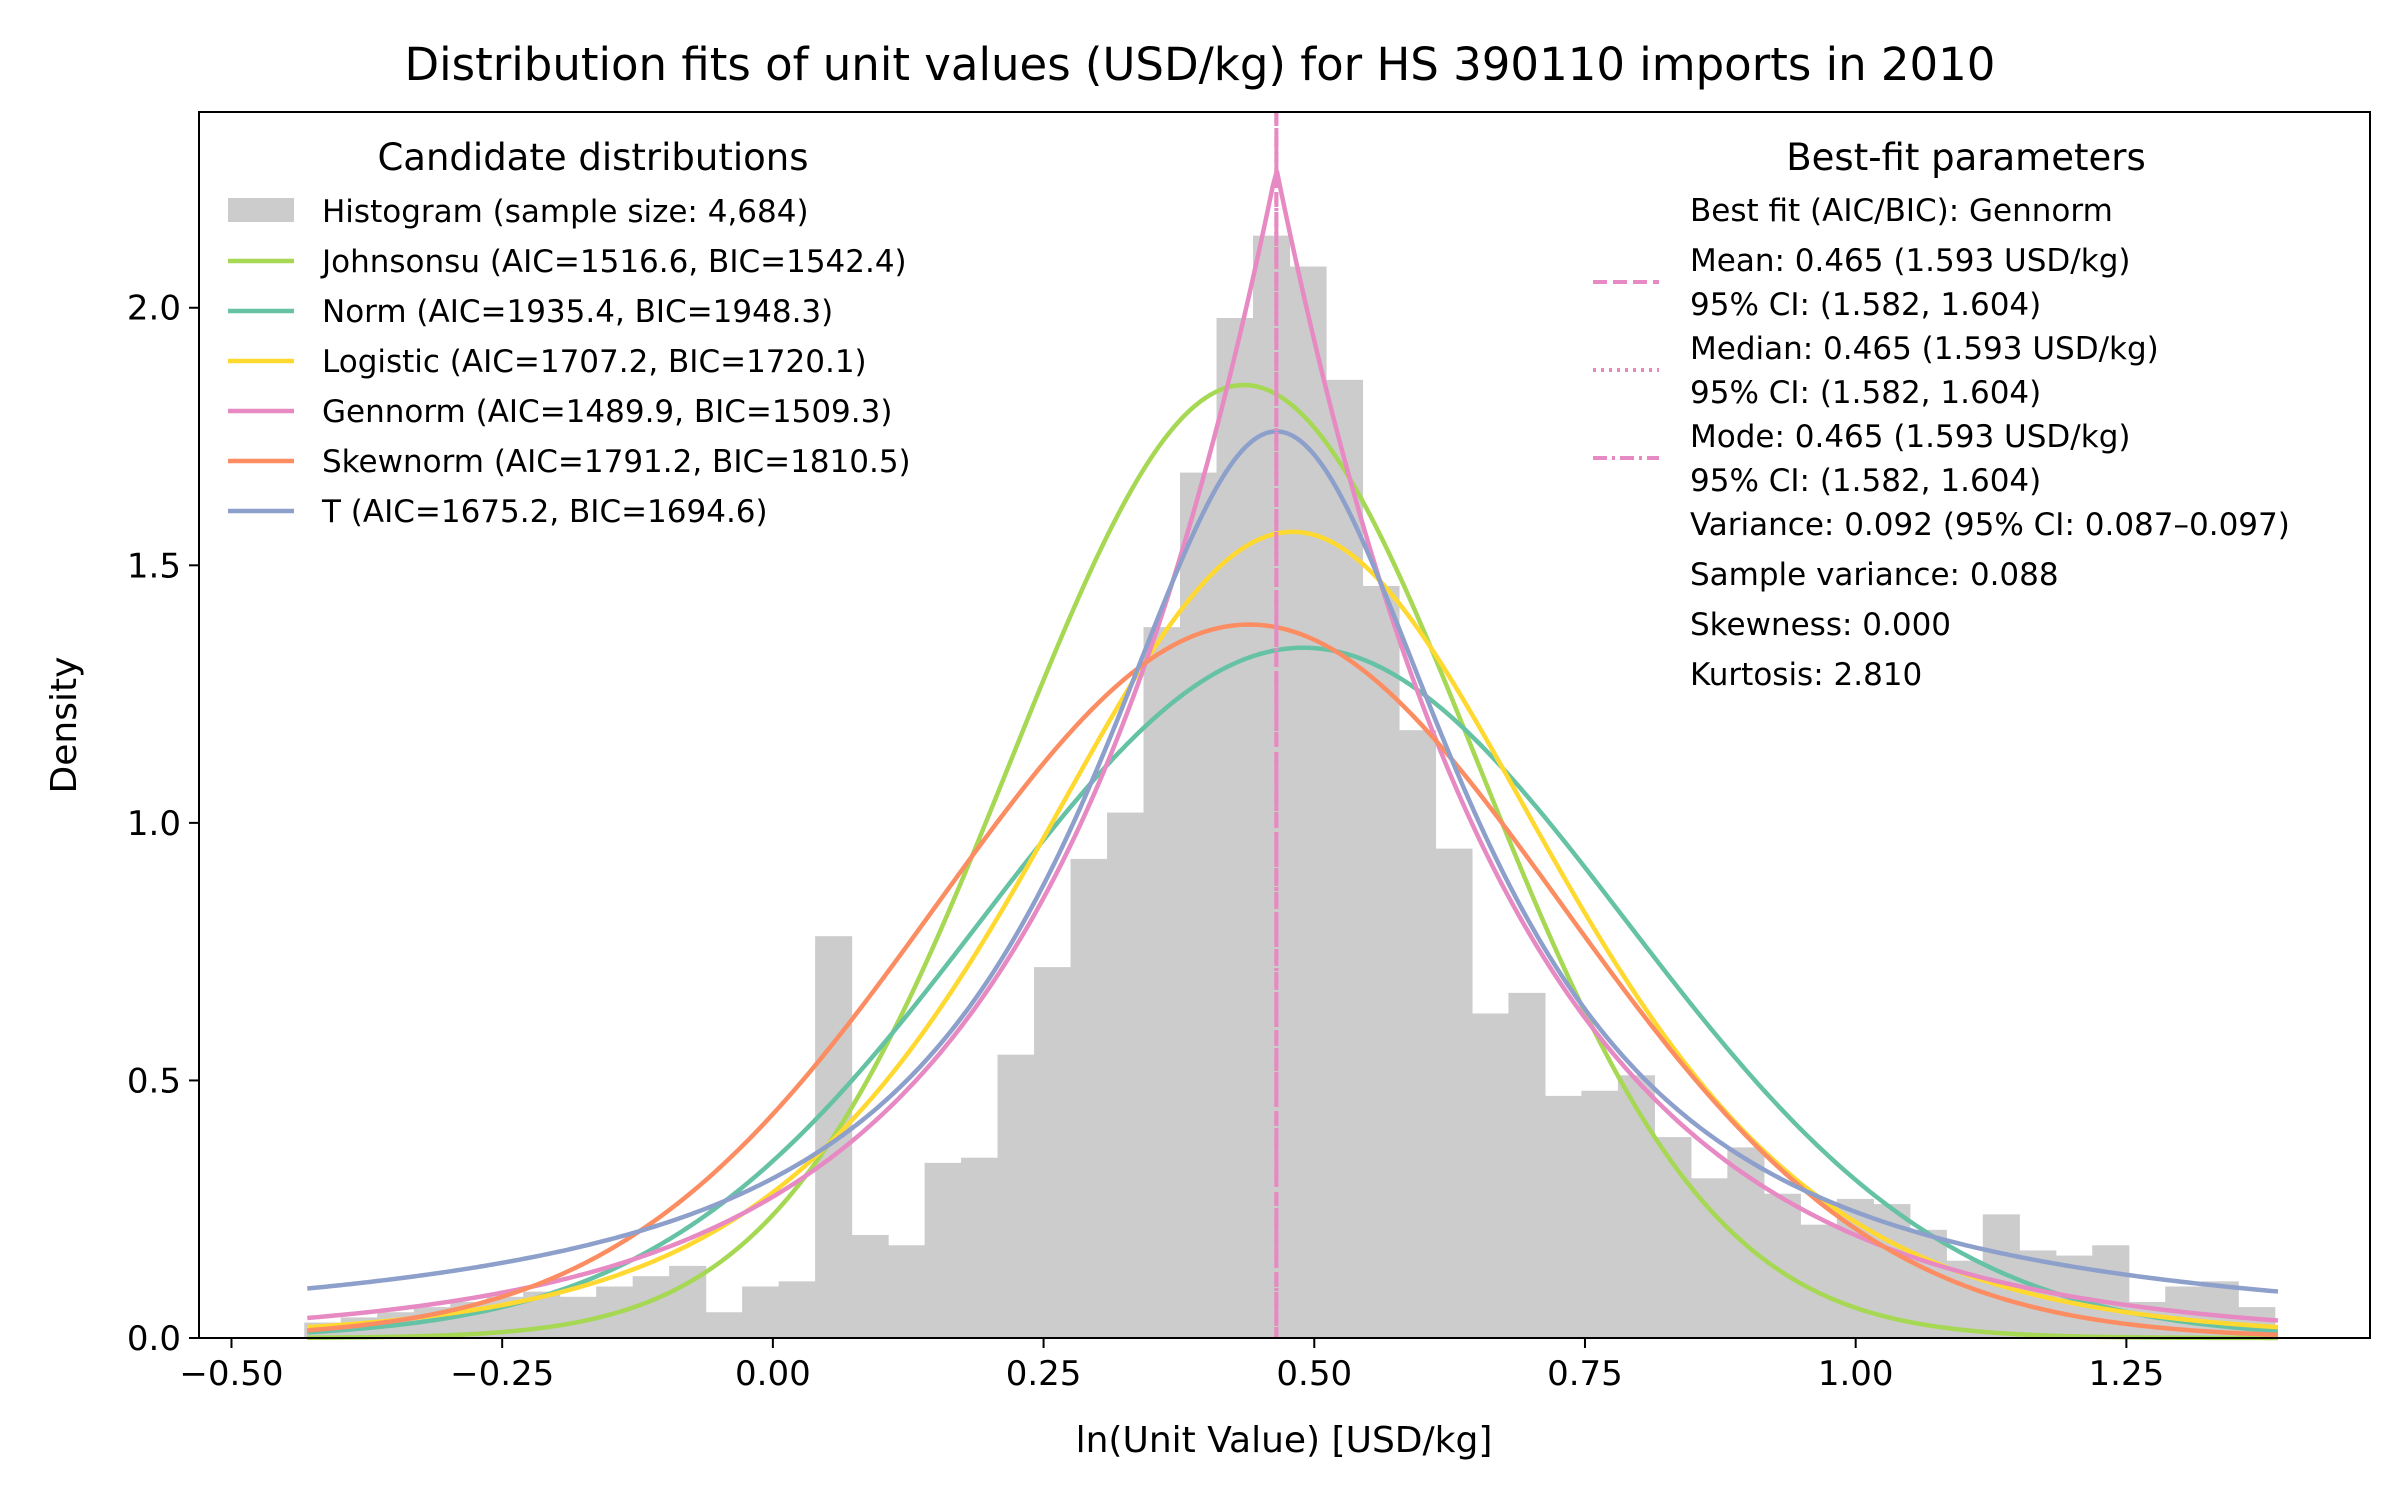 This screenshot has width=2400, height=1500. What do you see at coordinates (261, 210) in the screenshot?
I see `legend-swatch-histogram` at bounding box center [261, 210].